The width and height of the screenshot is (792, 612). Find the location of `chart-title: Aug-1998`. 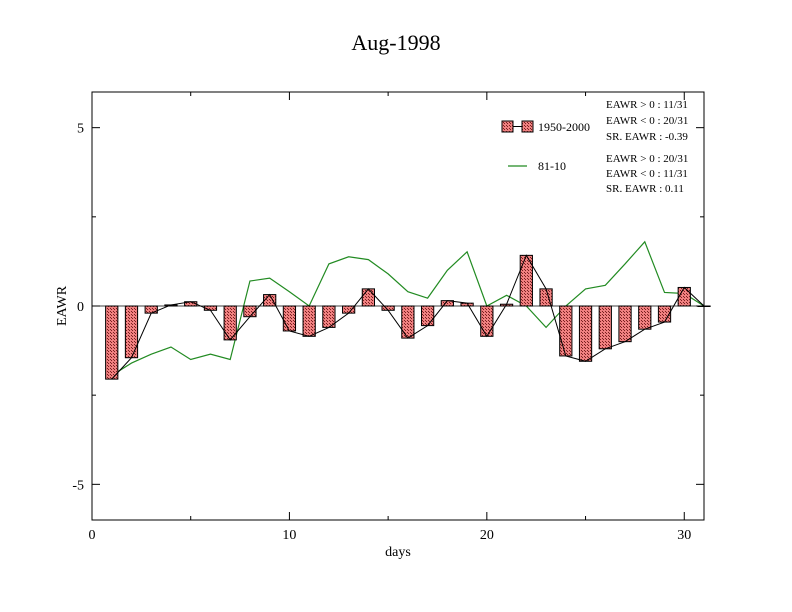

chart-title: Aug-1998 is located at coordinates (395, 42).